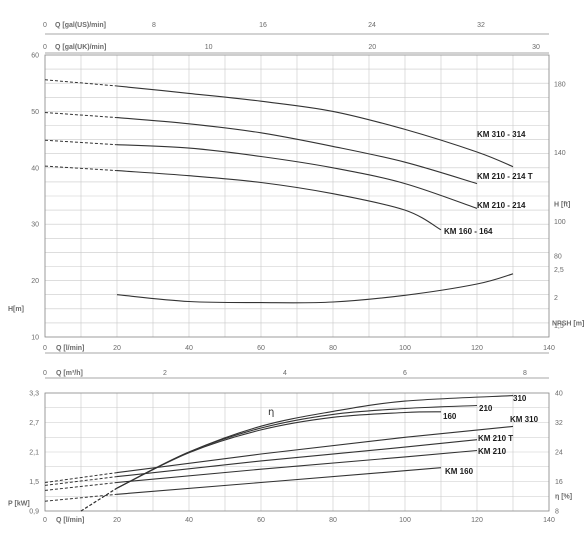 The height and width of the screenshot is (549, 585). What do you see at coordinates (35, 281) in the screenshot?
I see `h-tick-label: 20` at bounding box center [35, 281].